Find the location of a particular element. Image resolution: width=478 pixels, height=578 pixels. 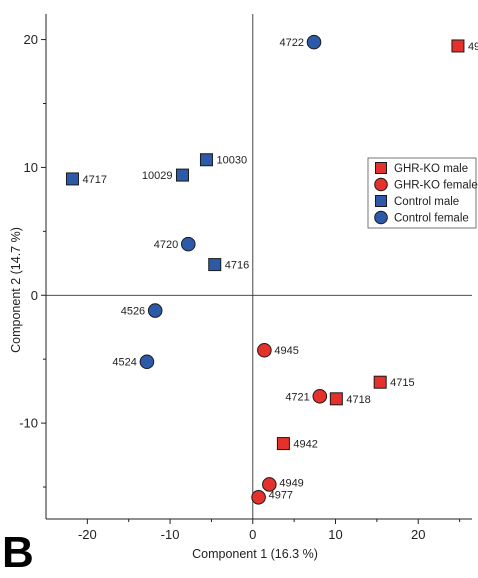

point-label: 4716 is located at coordinates (237, 266).